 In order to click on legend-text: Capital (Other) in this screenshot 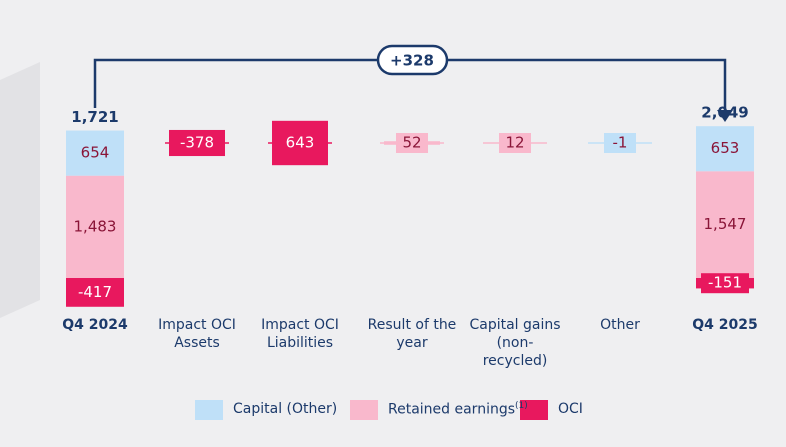, I will do `click(285, 409)`.